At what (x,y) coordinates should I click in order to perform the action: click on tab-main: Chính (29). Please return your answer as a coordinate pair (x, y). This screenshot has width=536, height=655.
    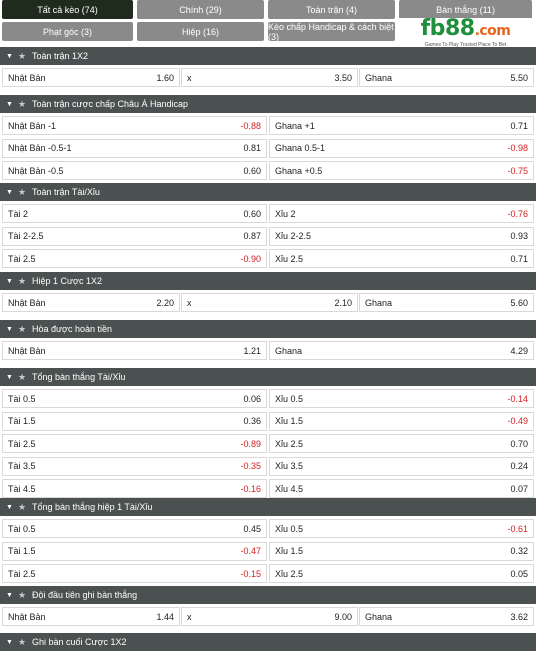
    Looking at the image, I should click on (200, 9).